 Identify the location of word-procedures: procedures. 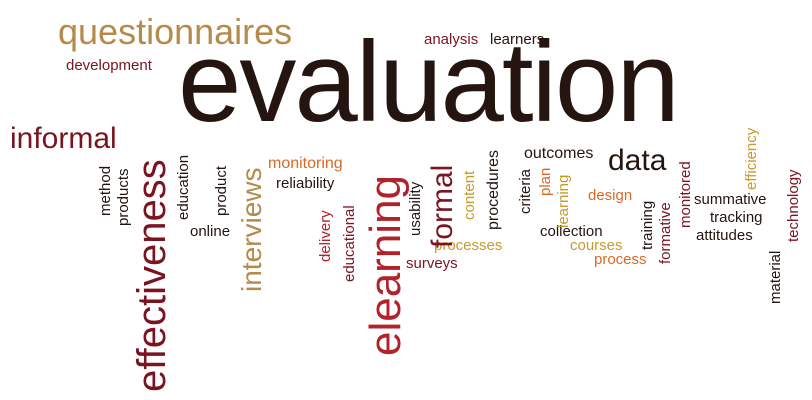
(493, 189).